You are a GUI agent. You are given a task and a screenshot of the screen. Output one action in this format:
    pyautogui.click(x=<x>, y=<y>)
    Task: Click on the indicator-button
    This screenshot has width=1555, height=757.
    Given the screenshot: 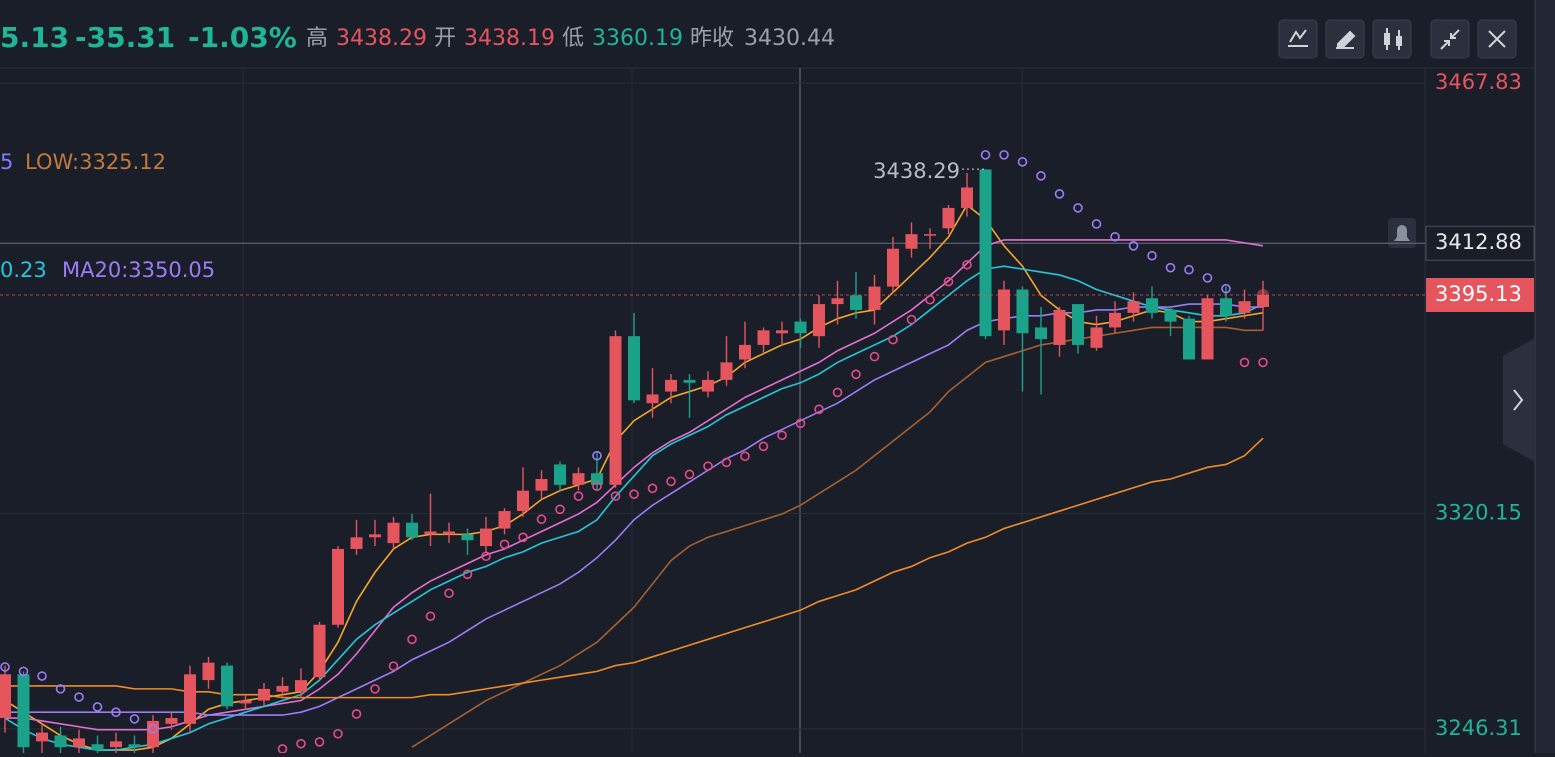 What is the action you would take?
    pyautogui.click(x=1298, y=39)
    